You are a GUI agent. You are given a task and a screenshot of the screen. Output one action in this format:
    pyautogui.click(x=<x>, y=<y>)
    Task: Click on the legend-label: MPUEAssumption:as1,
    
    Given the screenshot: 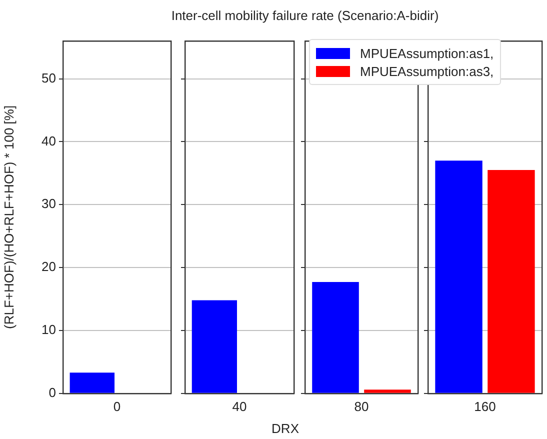 What is the action you would take?
    pyautogui.click(x=427, y=53)
    